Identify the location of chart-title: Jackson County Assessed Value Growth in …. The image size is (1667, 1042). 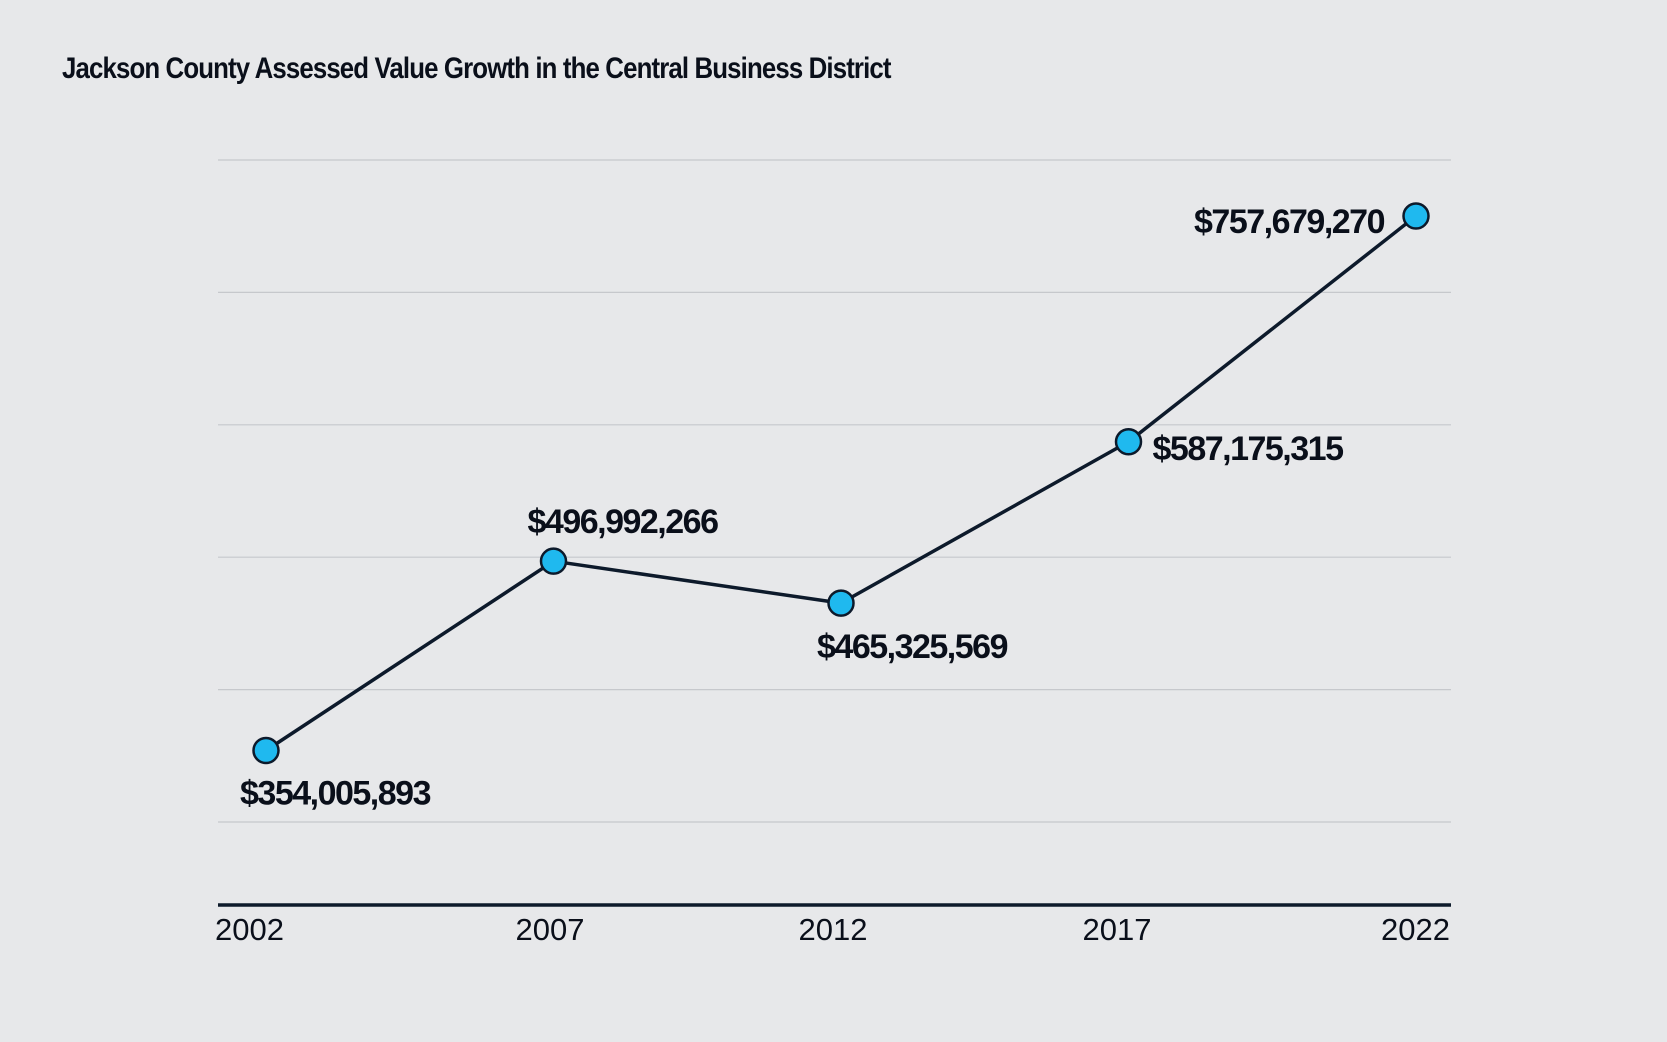
(476, 68).